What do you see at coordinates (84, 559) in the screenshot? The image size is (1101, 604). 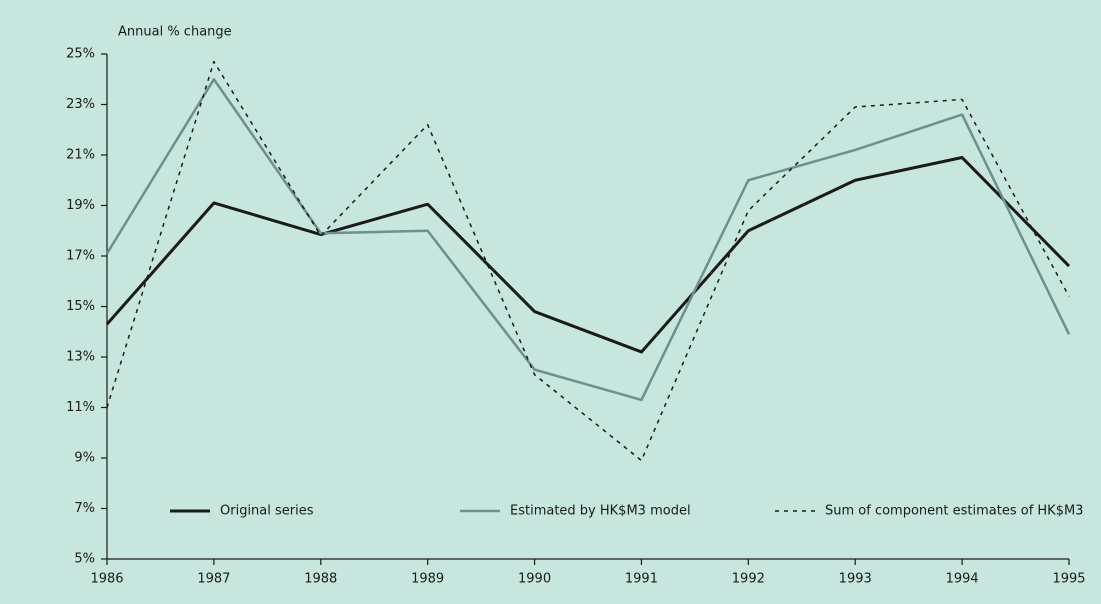 I see `y-tick-label: 5%` at bounding box center [84, 559].